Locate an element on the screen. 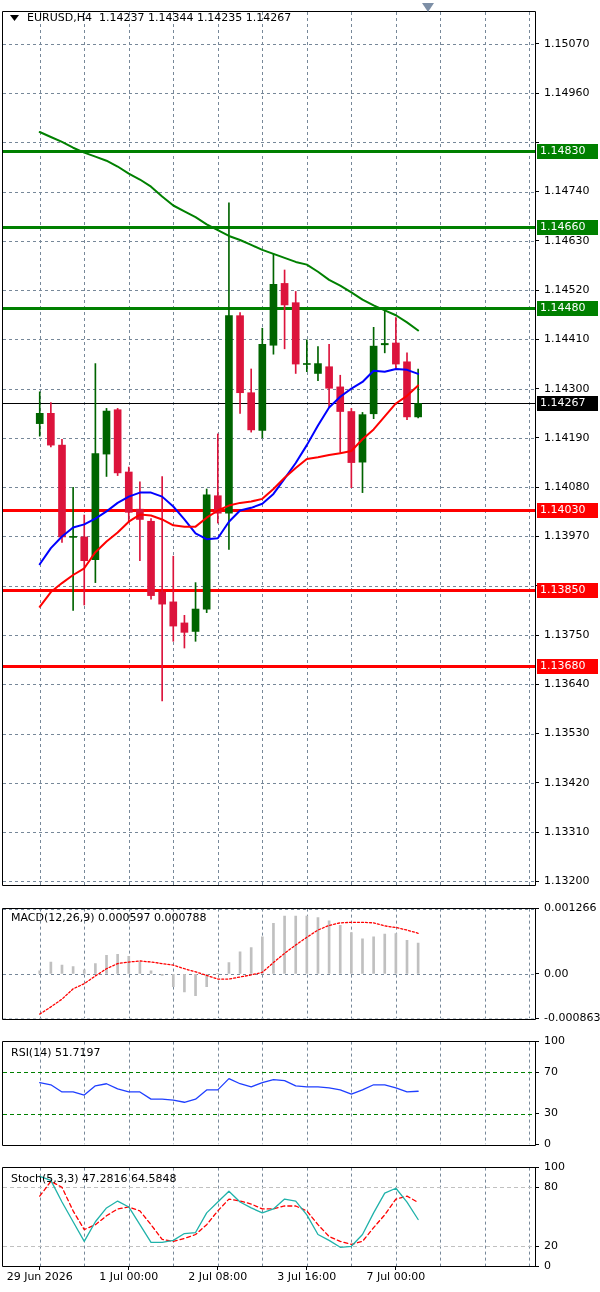 The image size is (600, 1292). ref-line-label: 1.14660 is located at coordinates (563, 227).